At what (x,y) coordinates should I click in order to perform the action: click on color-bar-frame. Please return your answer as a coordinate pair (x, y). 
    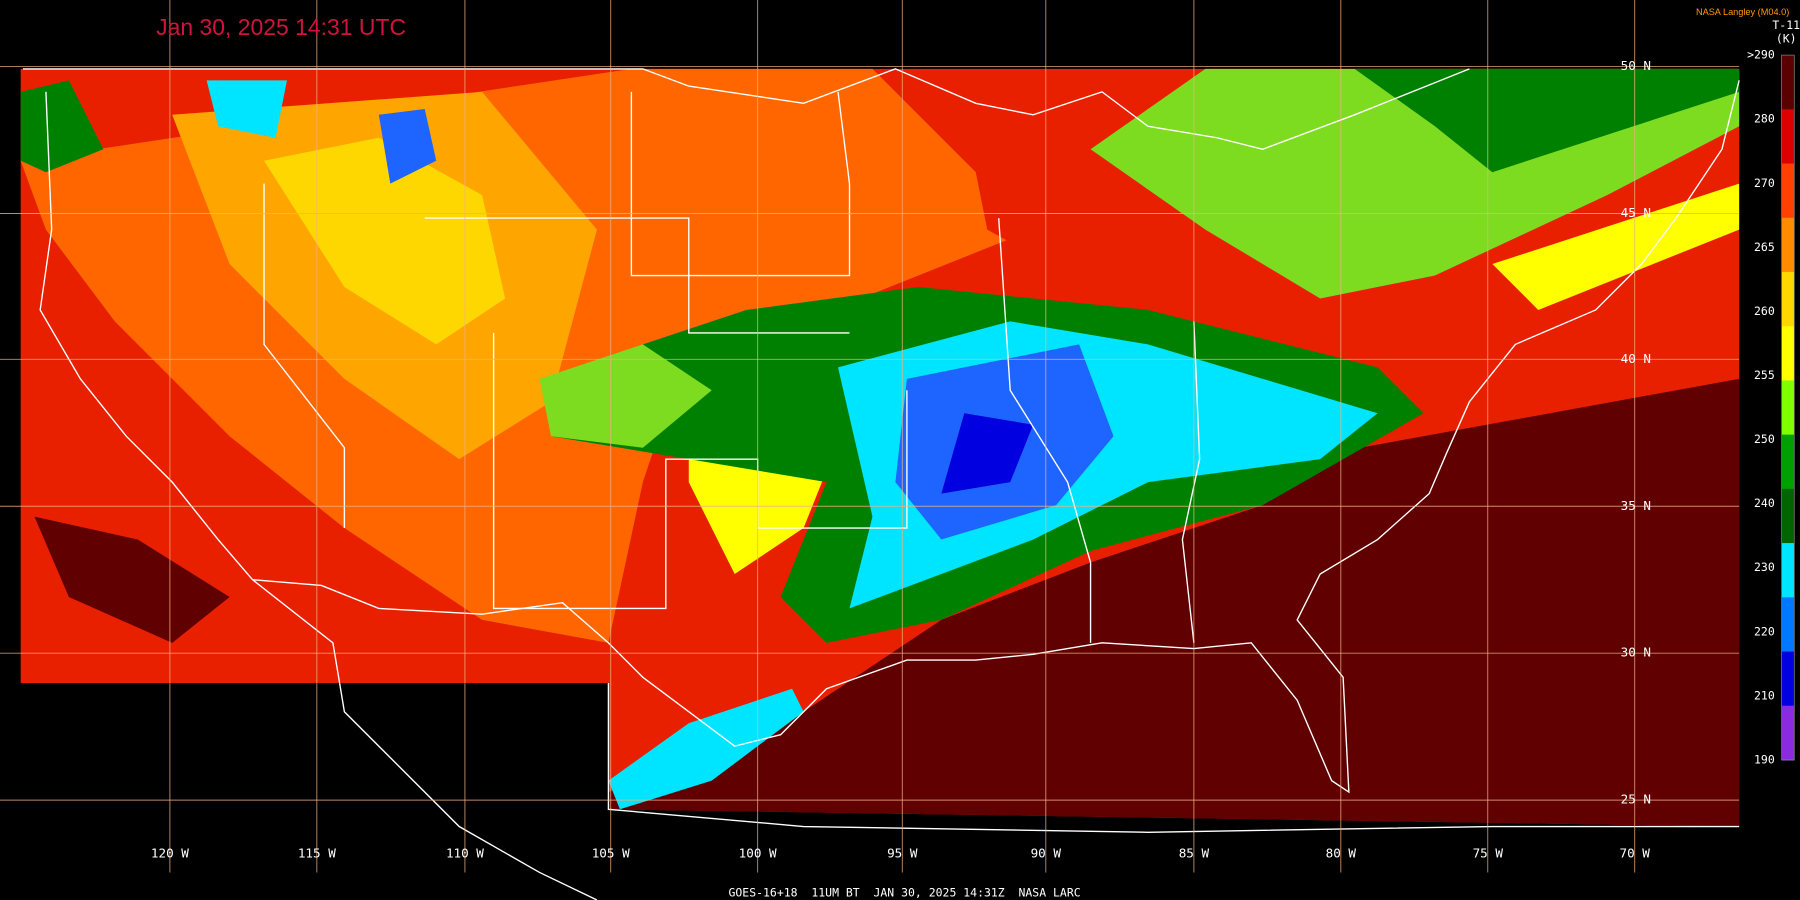
    Looking at the image, I should click on (1788, 407).